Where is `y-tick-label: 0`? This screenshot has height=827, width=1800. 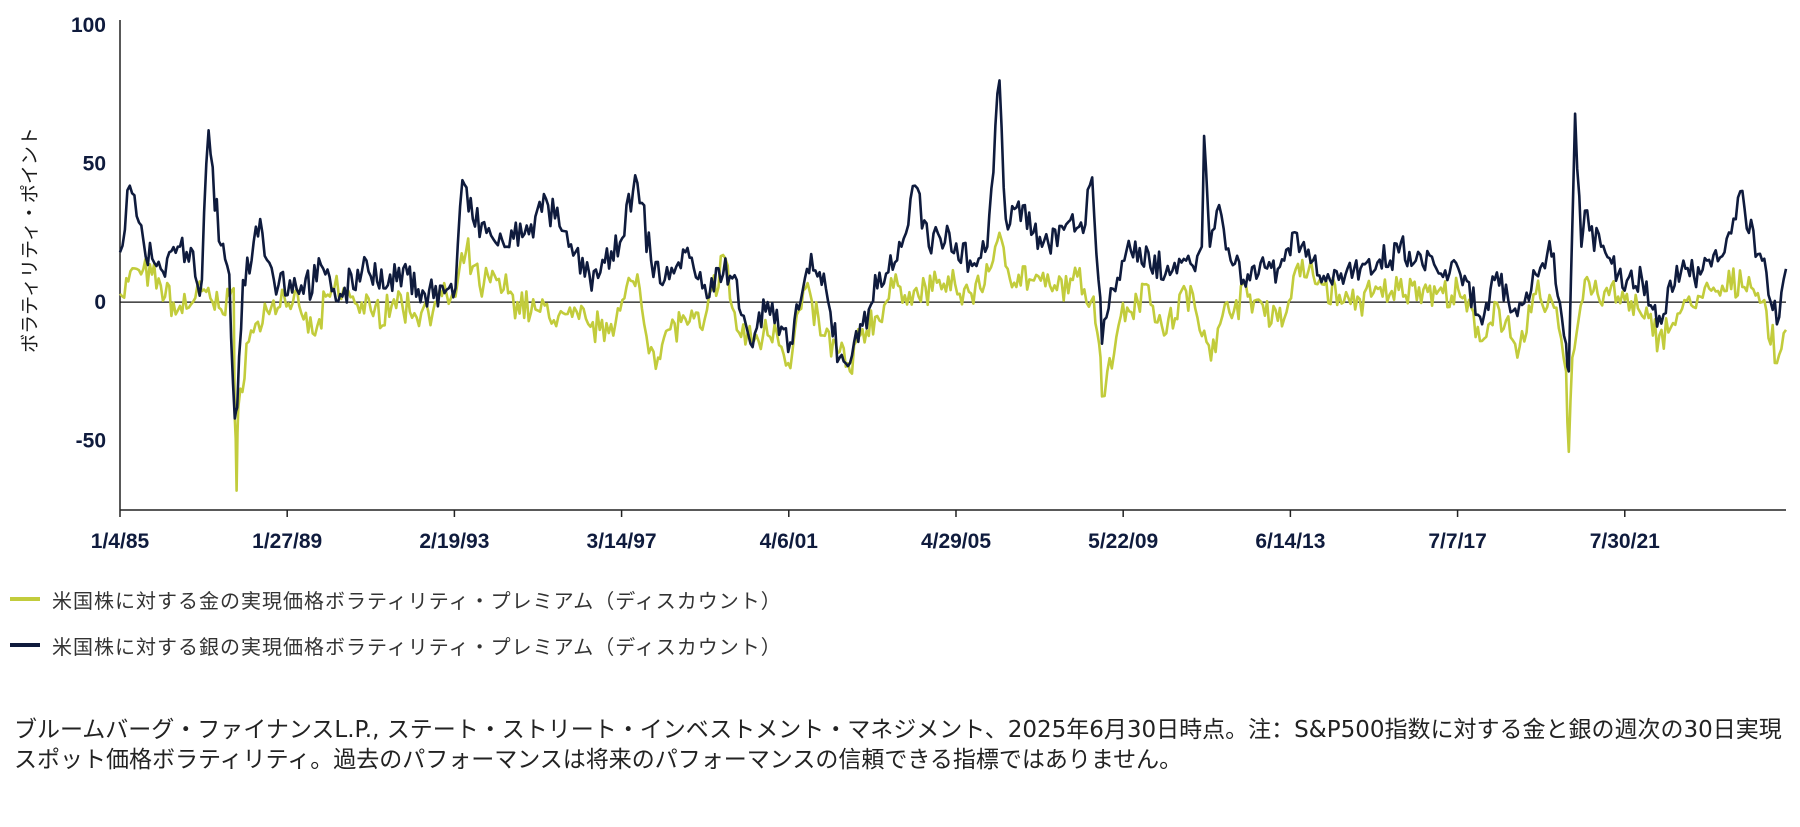 y-tick-label: 0 is located at coordinates (100, 302).